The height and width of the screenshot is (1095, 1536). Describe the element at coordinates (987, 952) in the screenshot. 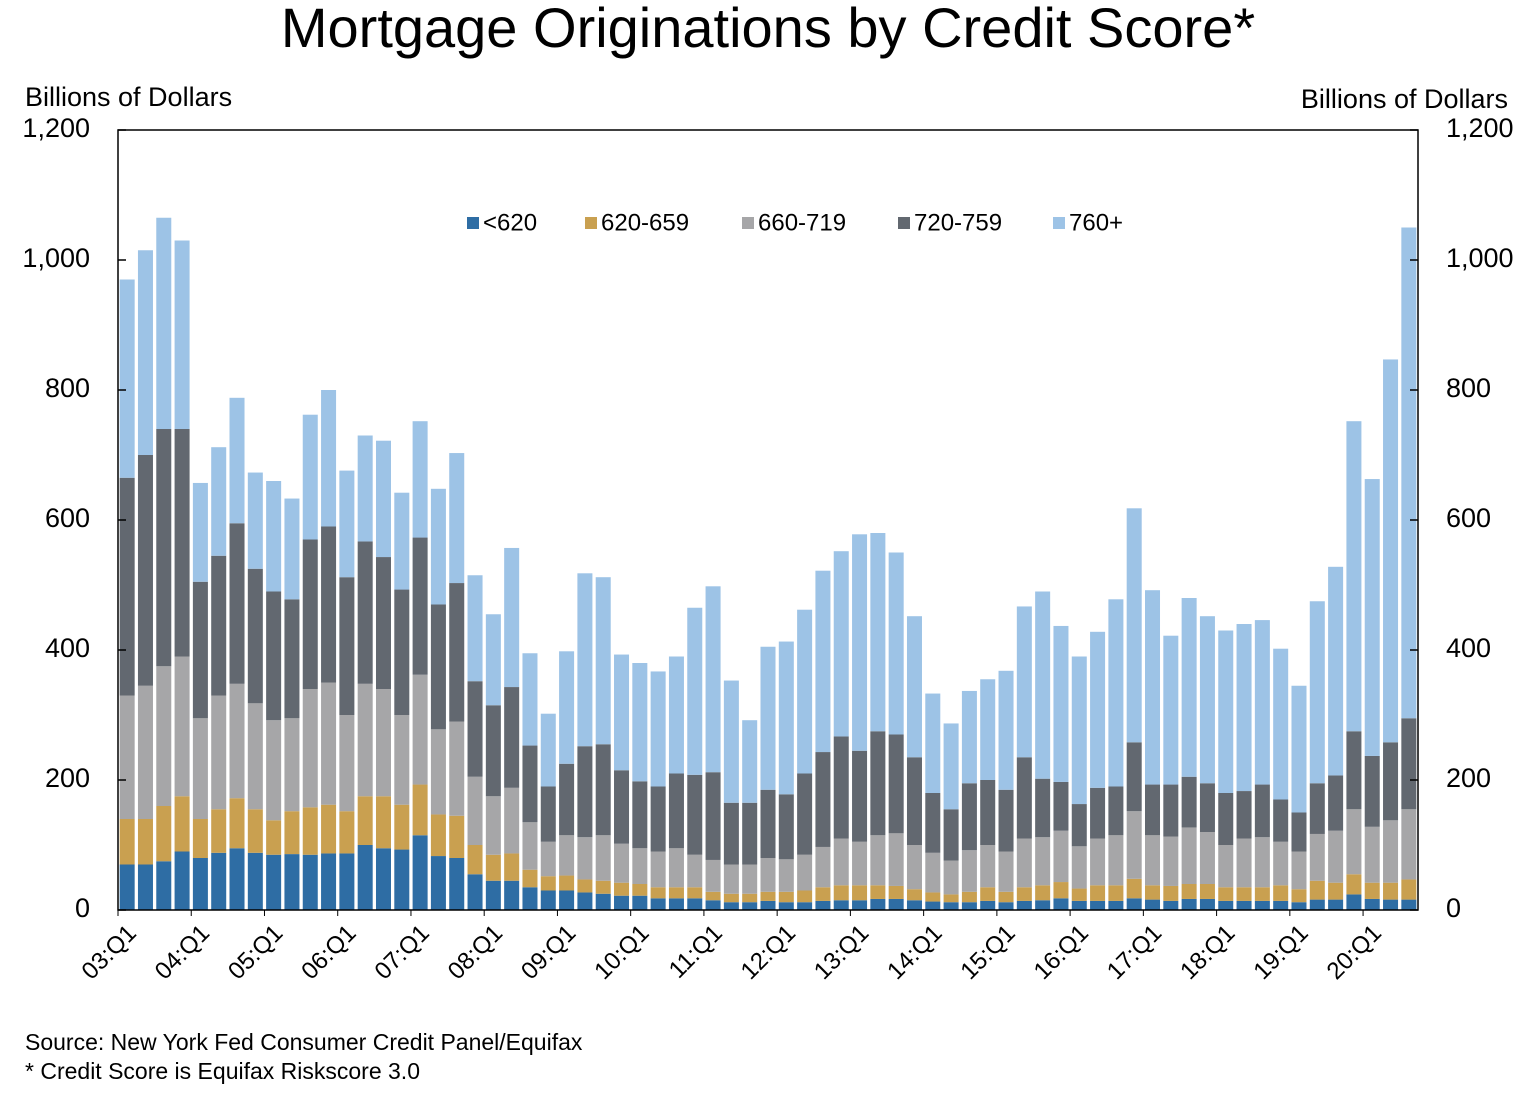

I see `x-tick-label: 15:Q1` at that location.